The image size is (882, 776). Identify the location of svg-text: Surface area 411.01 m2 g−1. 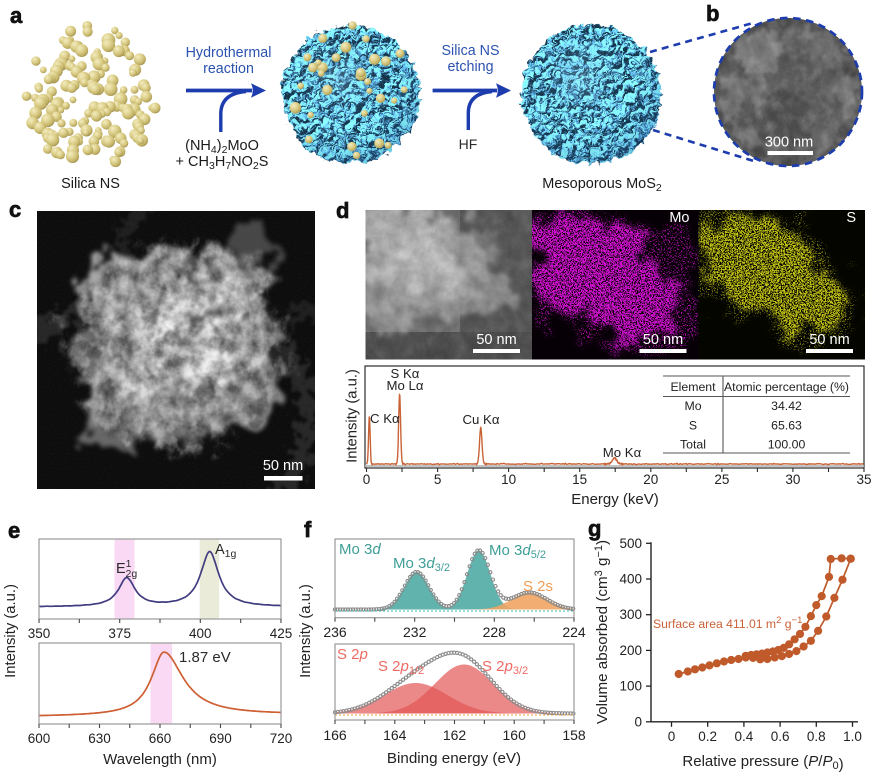
(727, 623).